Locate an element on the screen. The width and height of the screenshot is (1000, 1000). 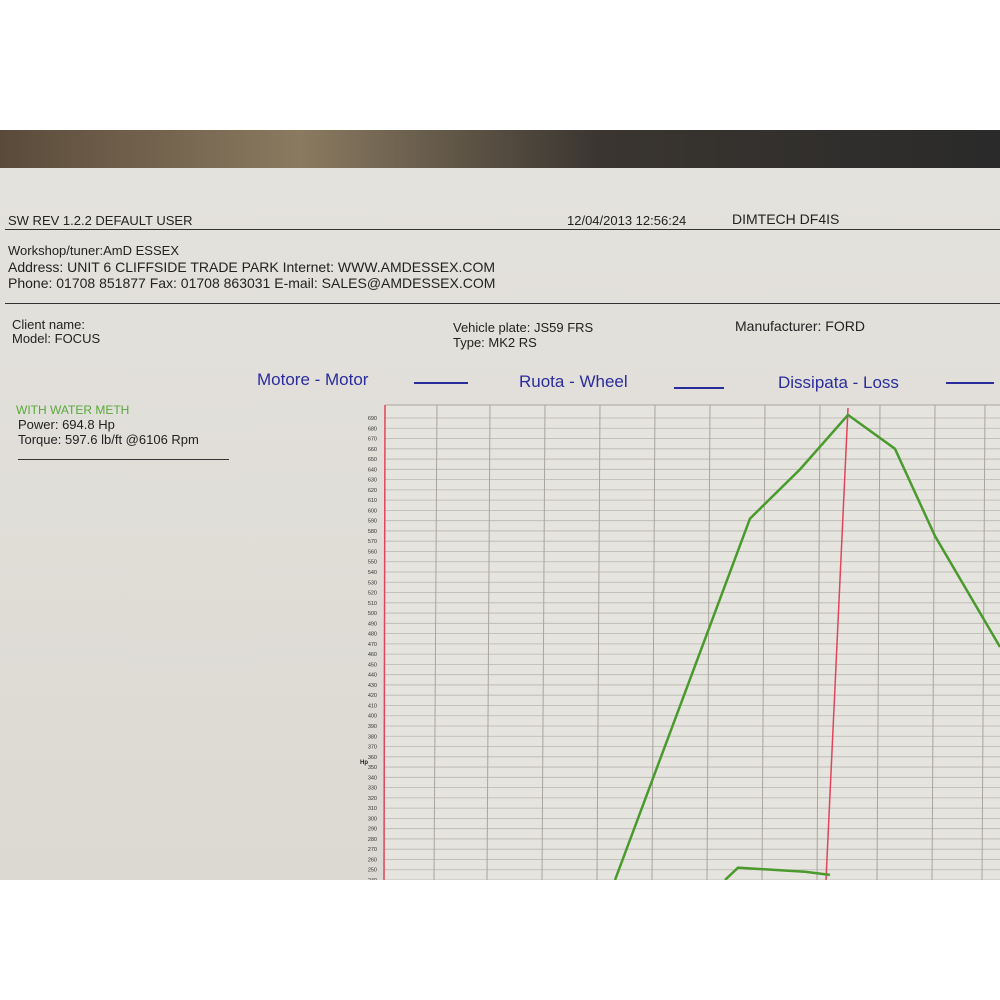
y-tick-label: 560 is located at coordinates (372, 552).